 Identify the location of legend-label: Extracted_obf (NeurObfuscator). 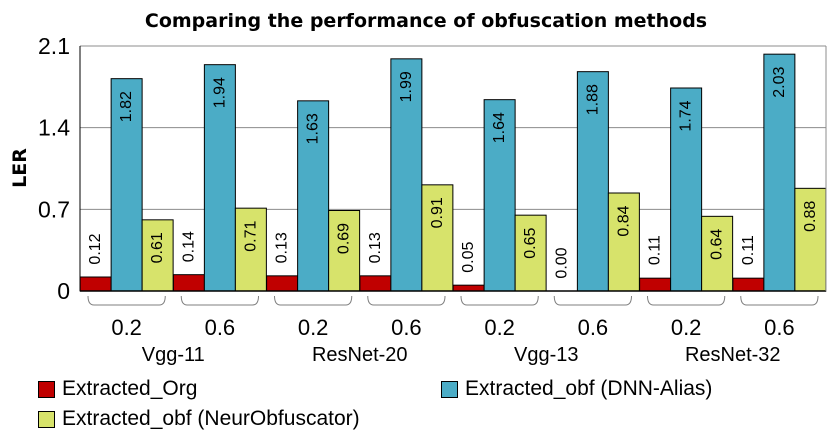
(211, 418).